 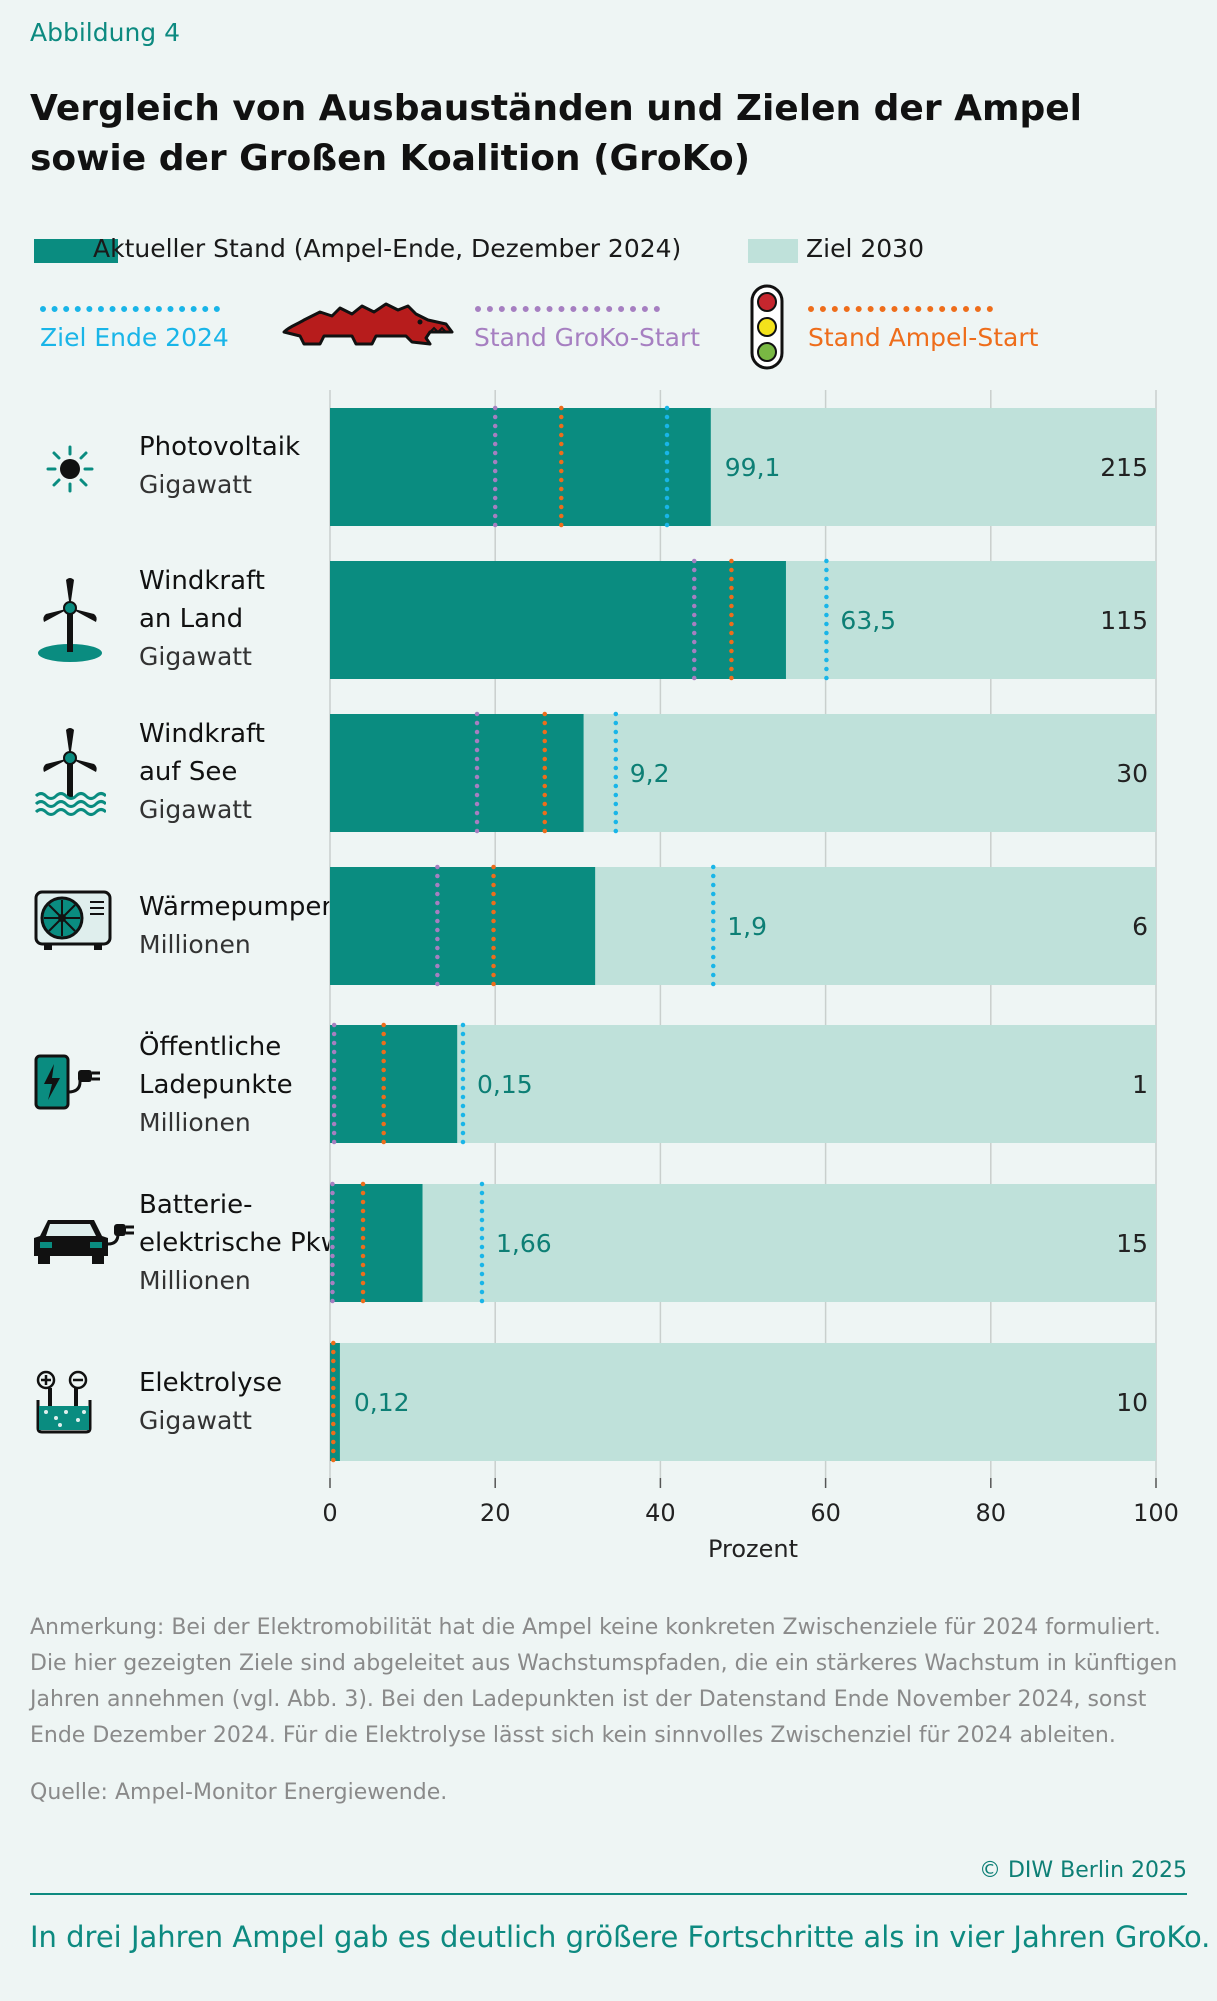 I want to click on target-label: 15, so click(x=1132, y=1243).